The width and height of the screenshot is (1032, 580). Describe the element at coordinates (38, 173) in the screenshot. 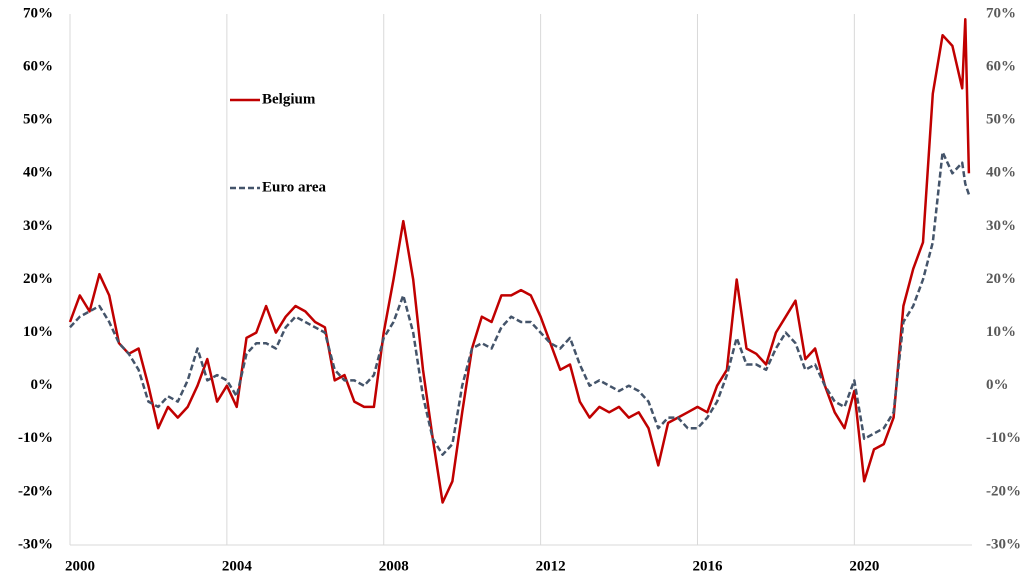

I see `y-tick-label: 40%` at that location.